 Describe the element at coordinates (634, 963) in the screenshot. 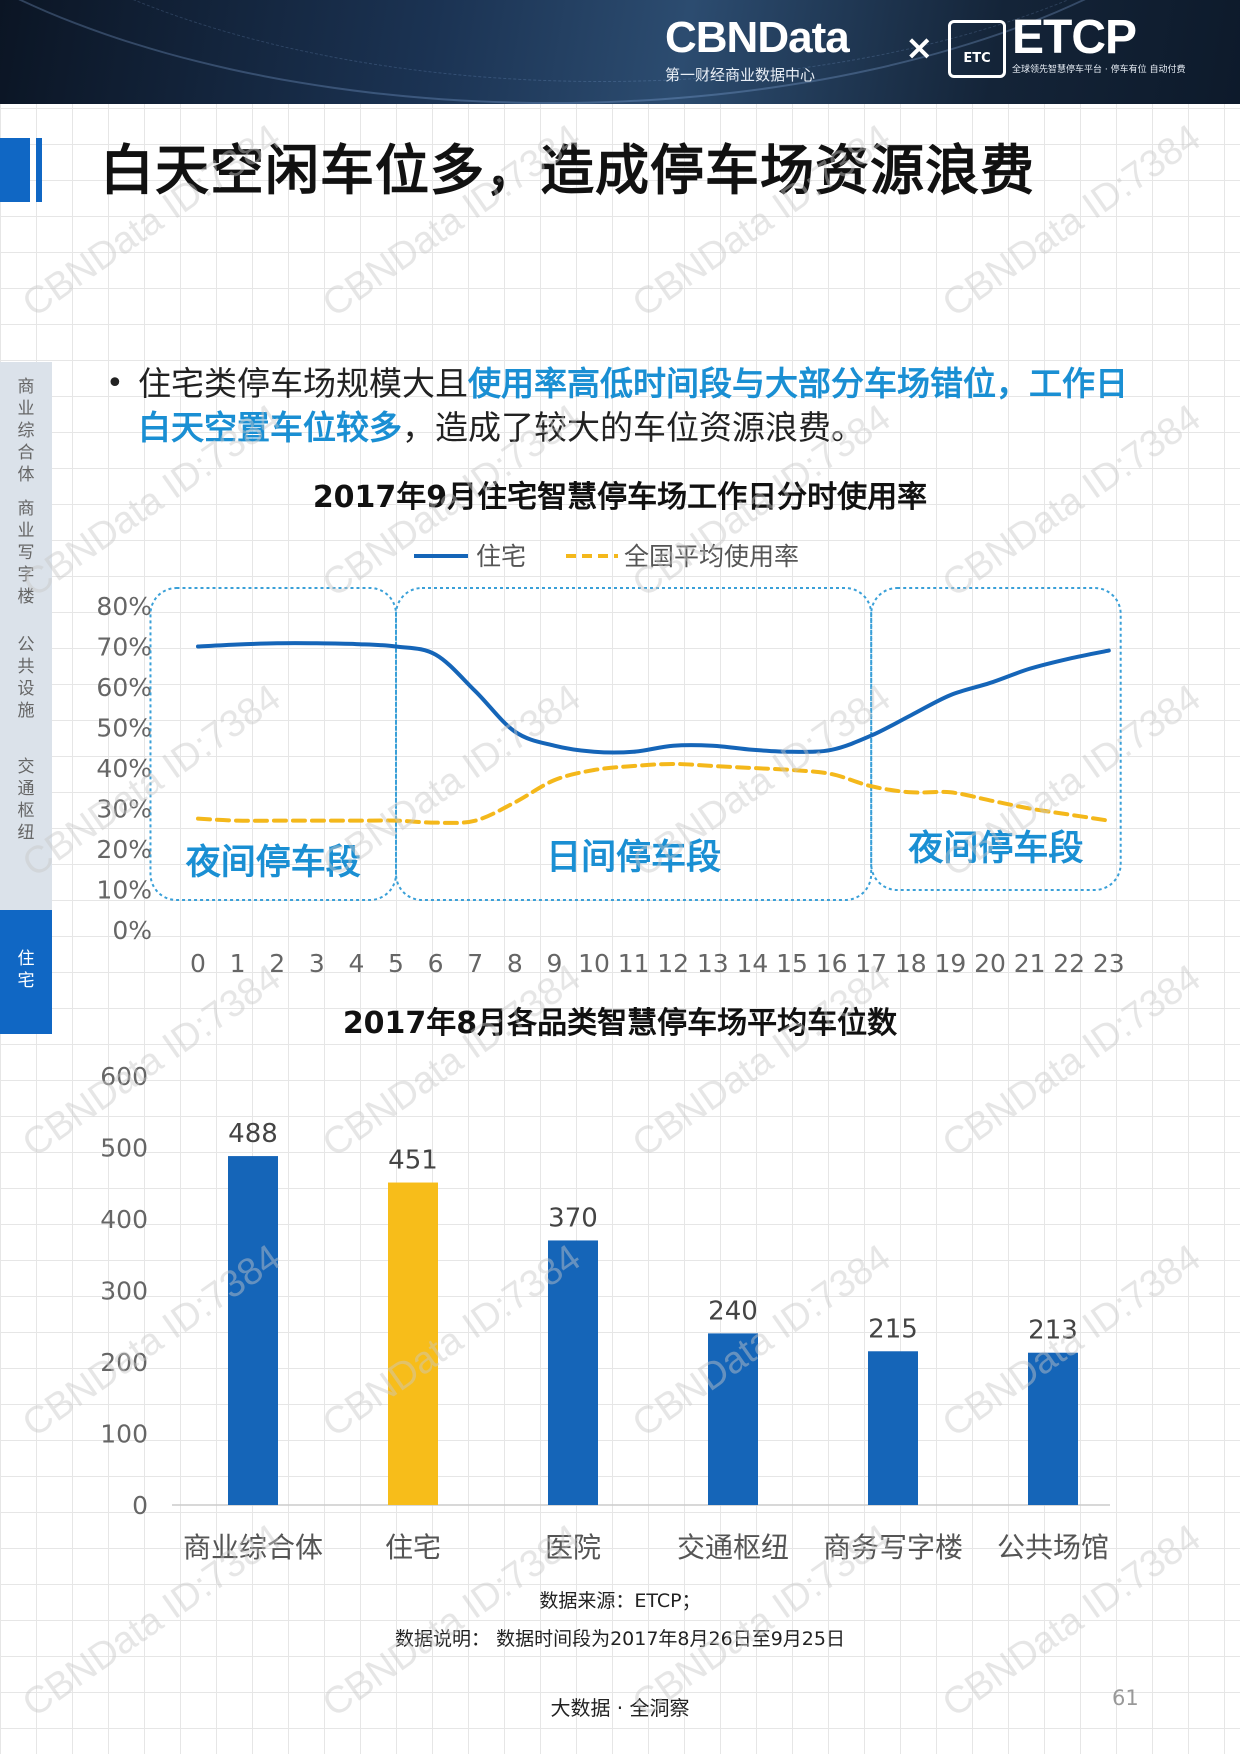

I see `x-tick-label: 11` at that location.